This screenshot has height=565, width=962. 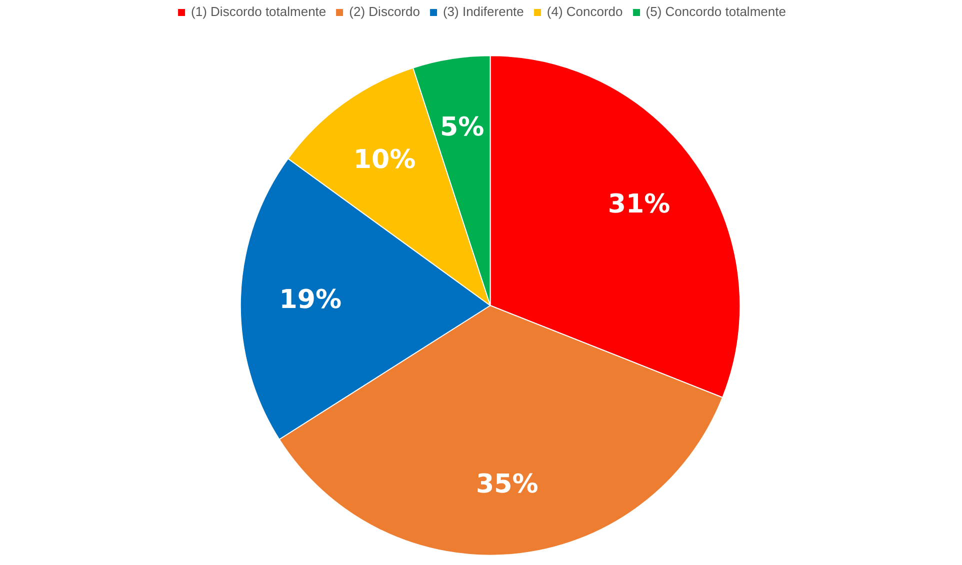 I want to click on legend-label: (1) Discordo totalmente, so click(x=258, y=11).